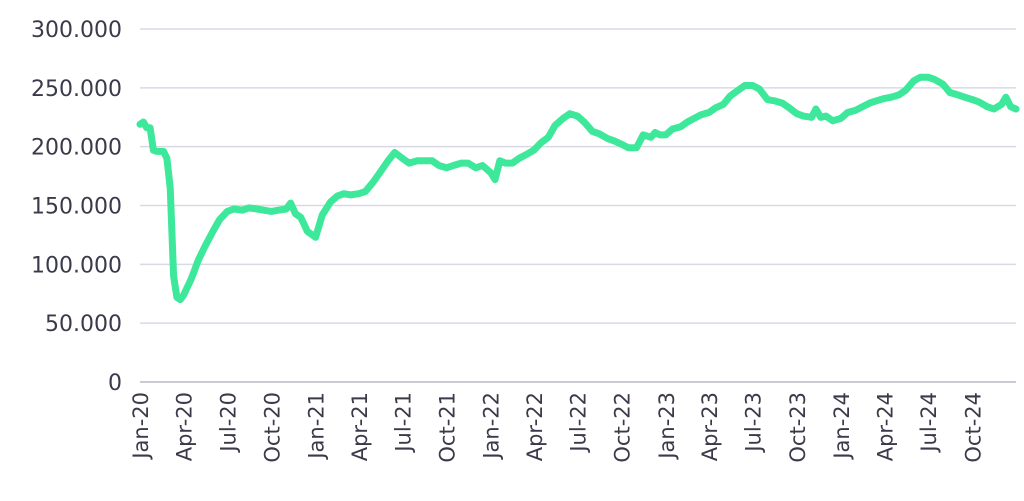 The width and height of the screenshot is (1024, 501). What do you see at coordinates (76, 89) in the screenshot?
I see `y-tick-label: 250.000` at bounding box center [76, 89].